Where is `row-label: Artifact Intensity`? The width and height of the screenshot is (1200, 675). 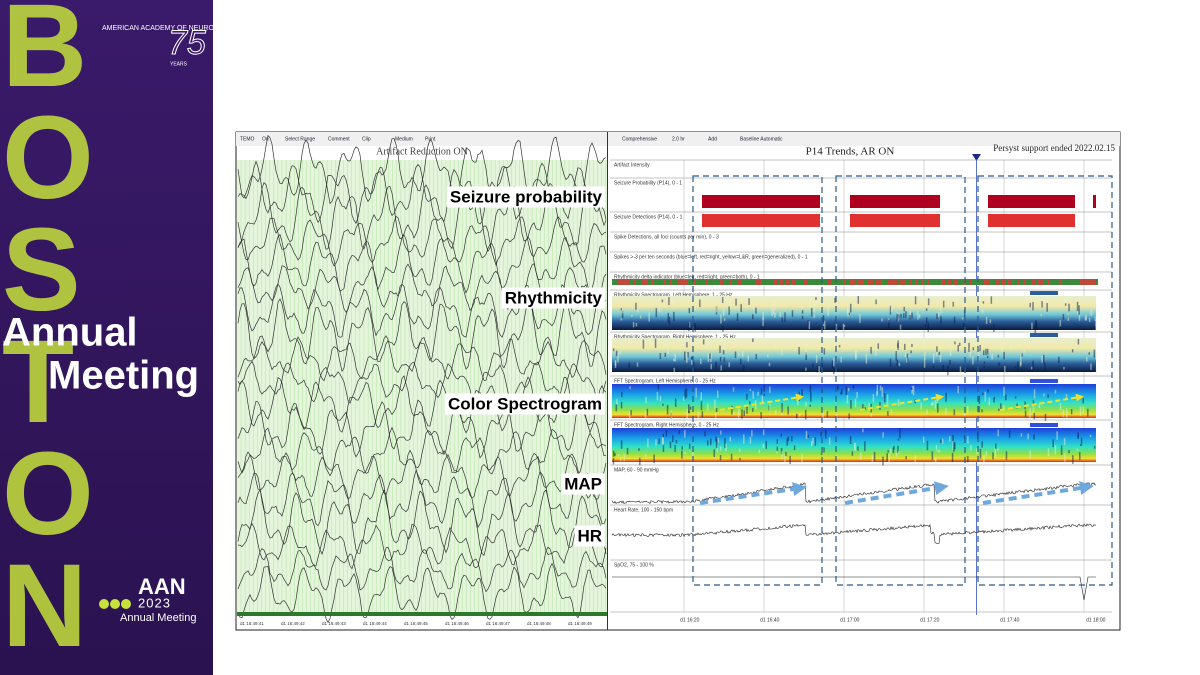
row-label: Artifact Intensity is located at coordinates (632, 165).